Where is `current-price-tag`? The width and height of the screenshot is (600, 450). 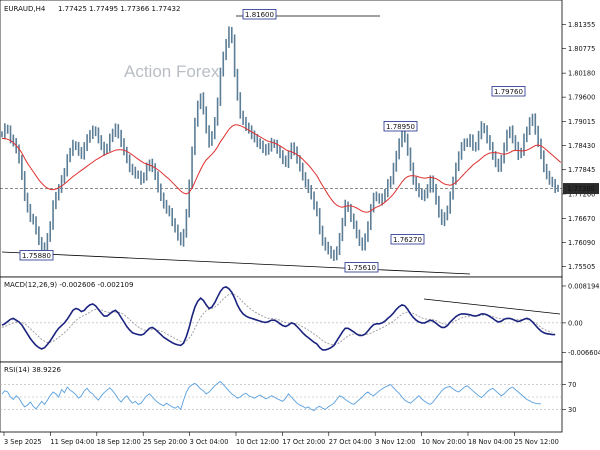 current-price-tag is located at coordinates (581, 189).